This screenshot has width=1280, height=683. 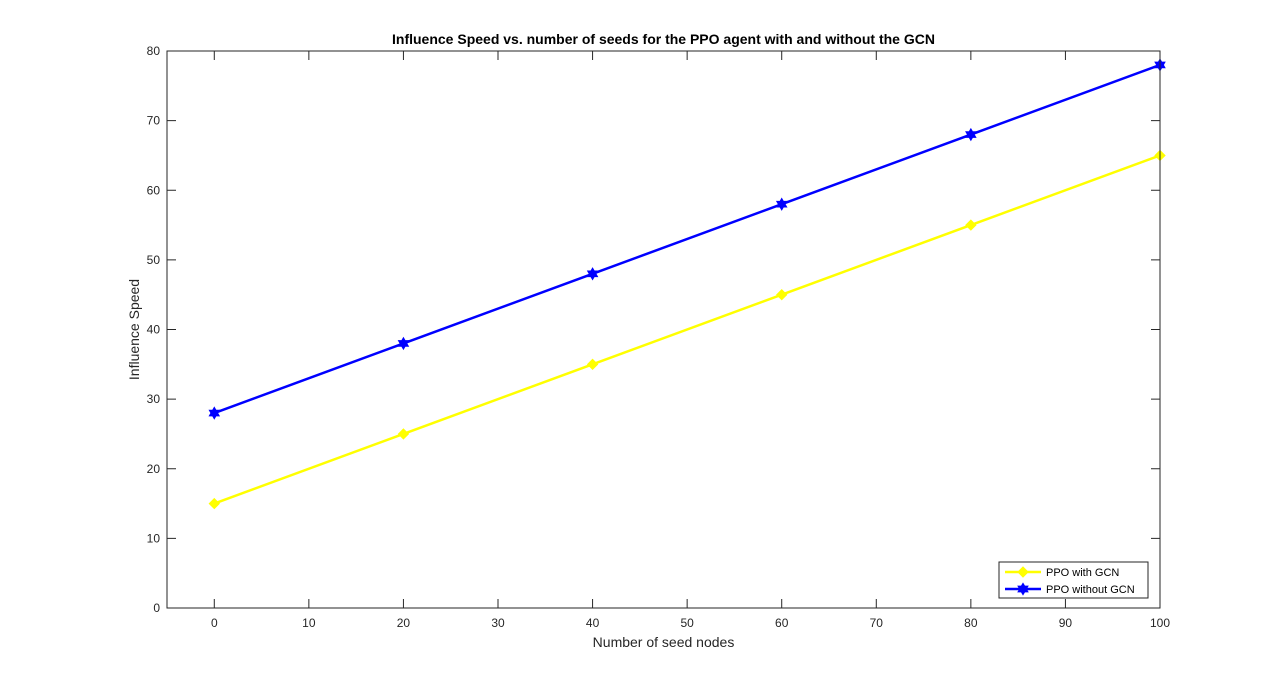 I want to click on x-tick-label: 90, so click(x=1066, y=623).